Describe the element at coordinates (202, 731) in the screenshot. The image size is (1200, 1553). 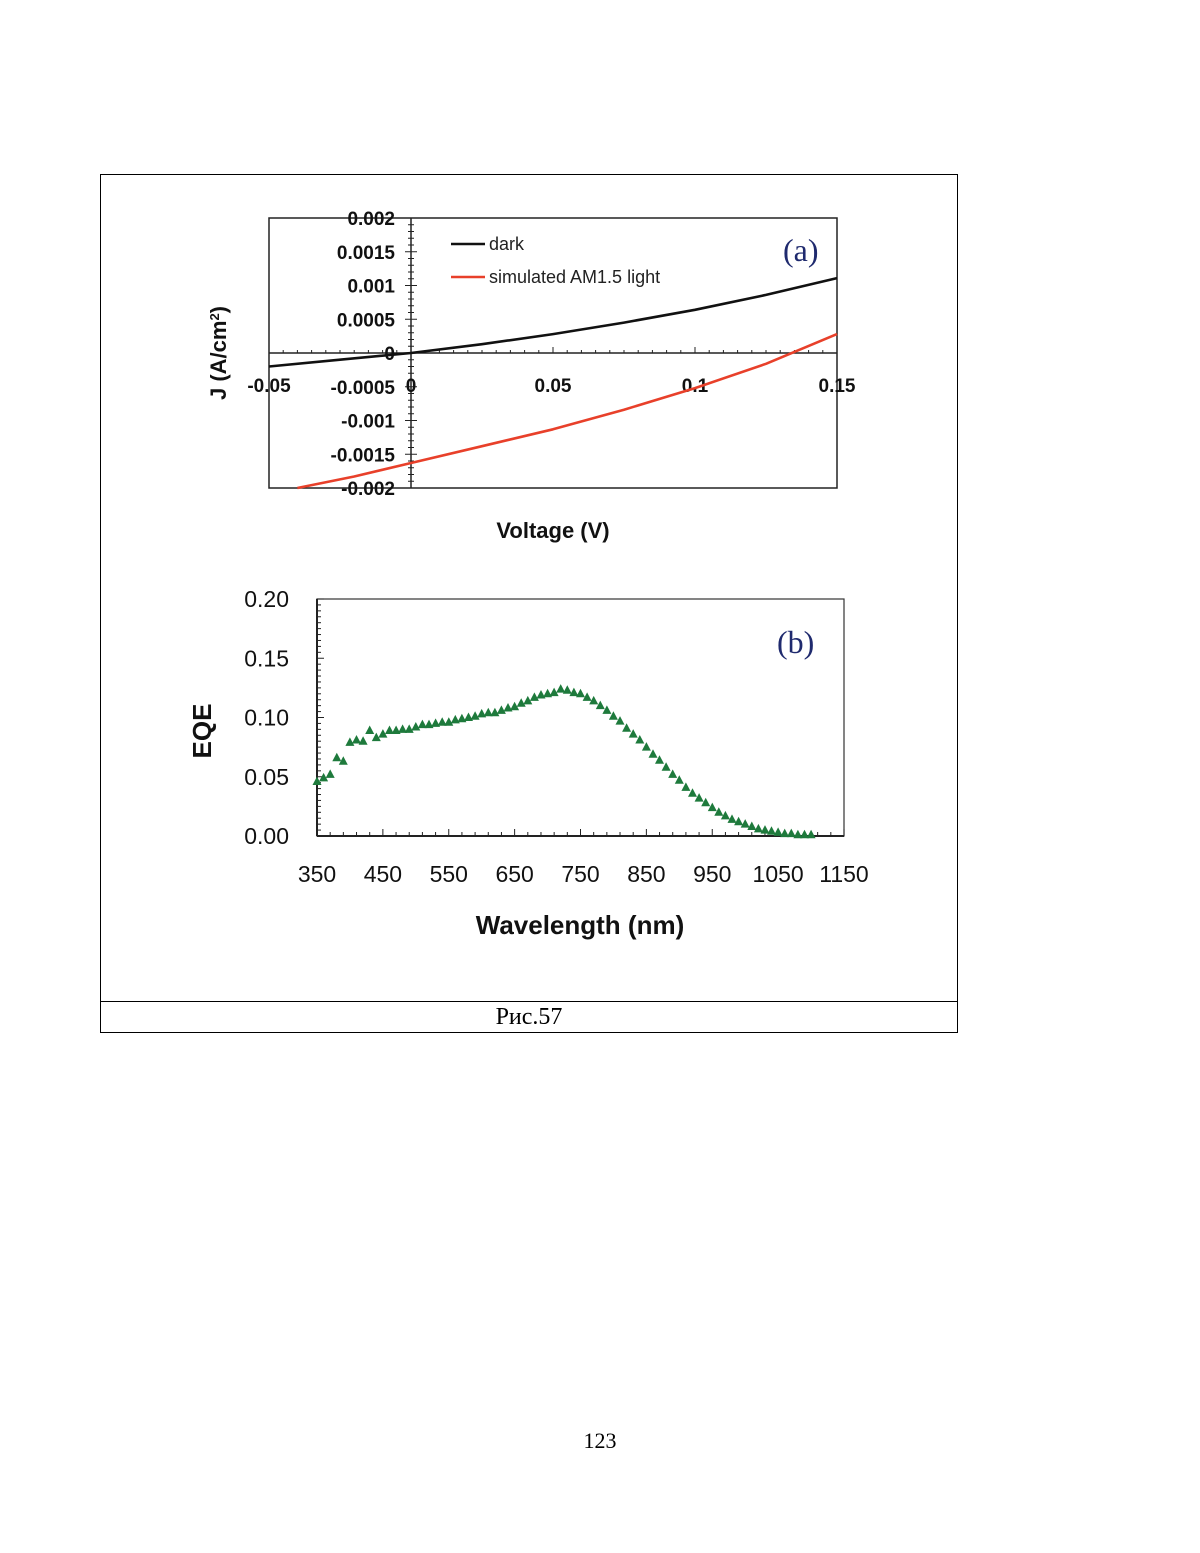
I see `y-axis-title-b: EQE` at that location.